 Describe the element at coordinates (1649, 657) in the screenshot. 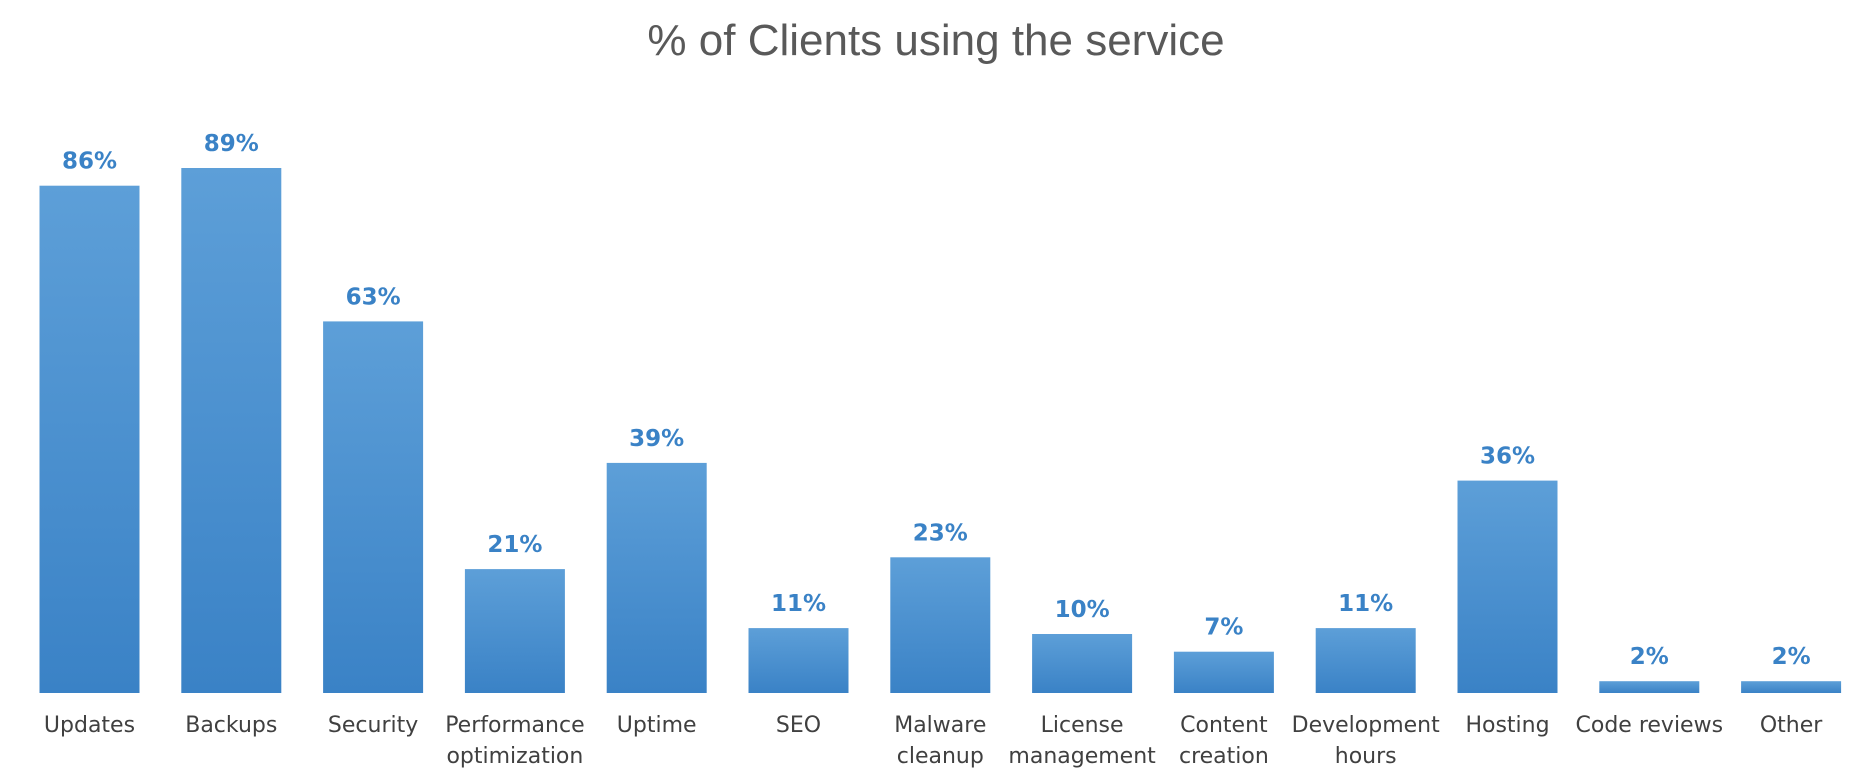

I see `data-label-11: 2%` at that location.